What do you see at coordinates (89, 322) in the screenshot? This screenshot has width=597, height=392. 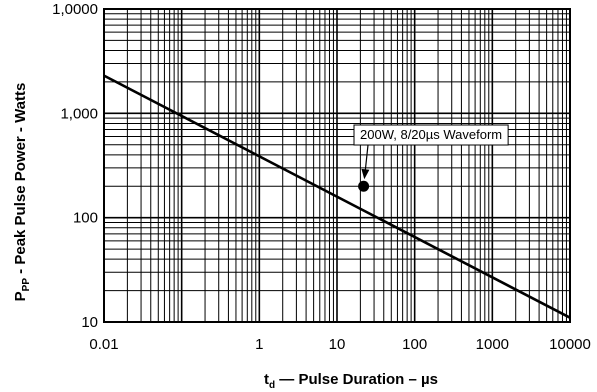 I see `y-tick-label: 10` at bounding box center [89, 322].